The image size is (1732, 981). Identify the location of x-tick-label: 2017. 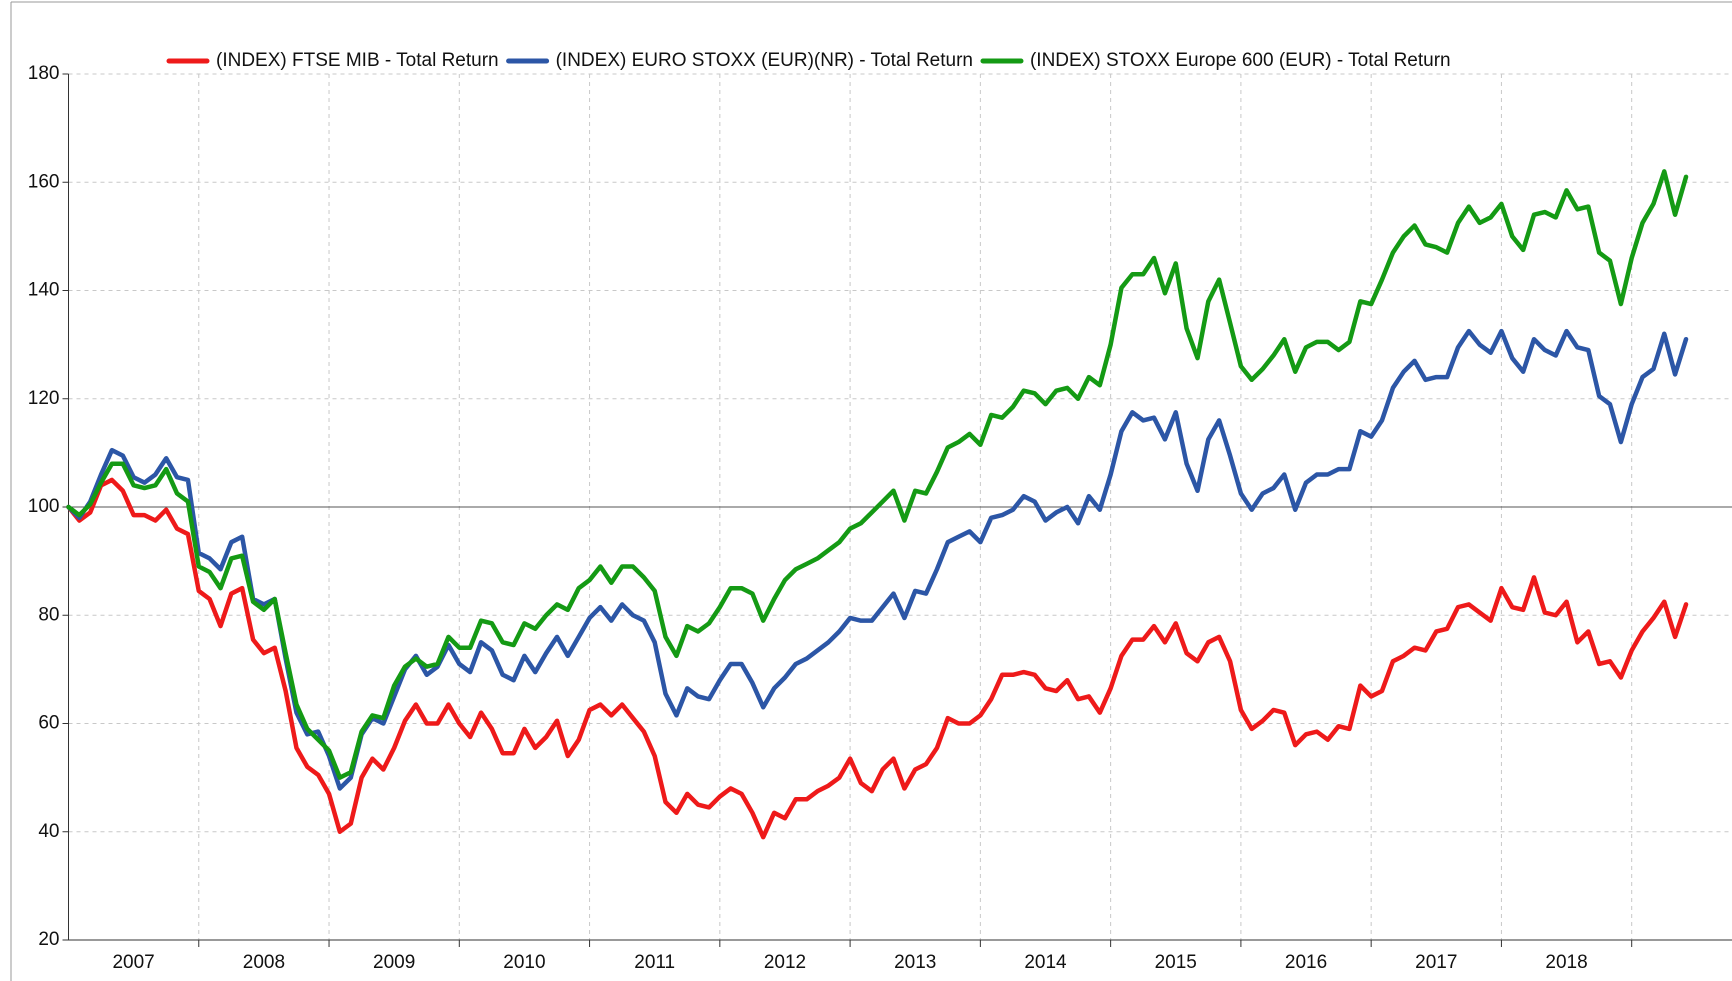
(1436, 962).